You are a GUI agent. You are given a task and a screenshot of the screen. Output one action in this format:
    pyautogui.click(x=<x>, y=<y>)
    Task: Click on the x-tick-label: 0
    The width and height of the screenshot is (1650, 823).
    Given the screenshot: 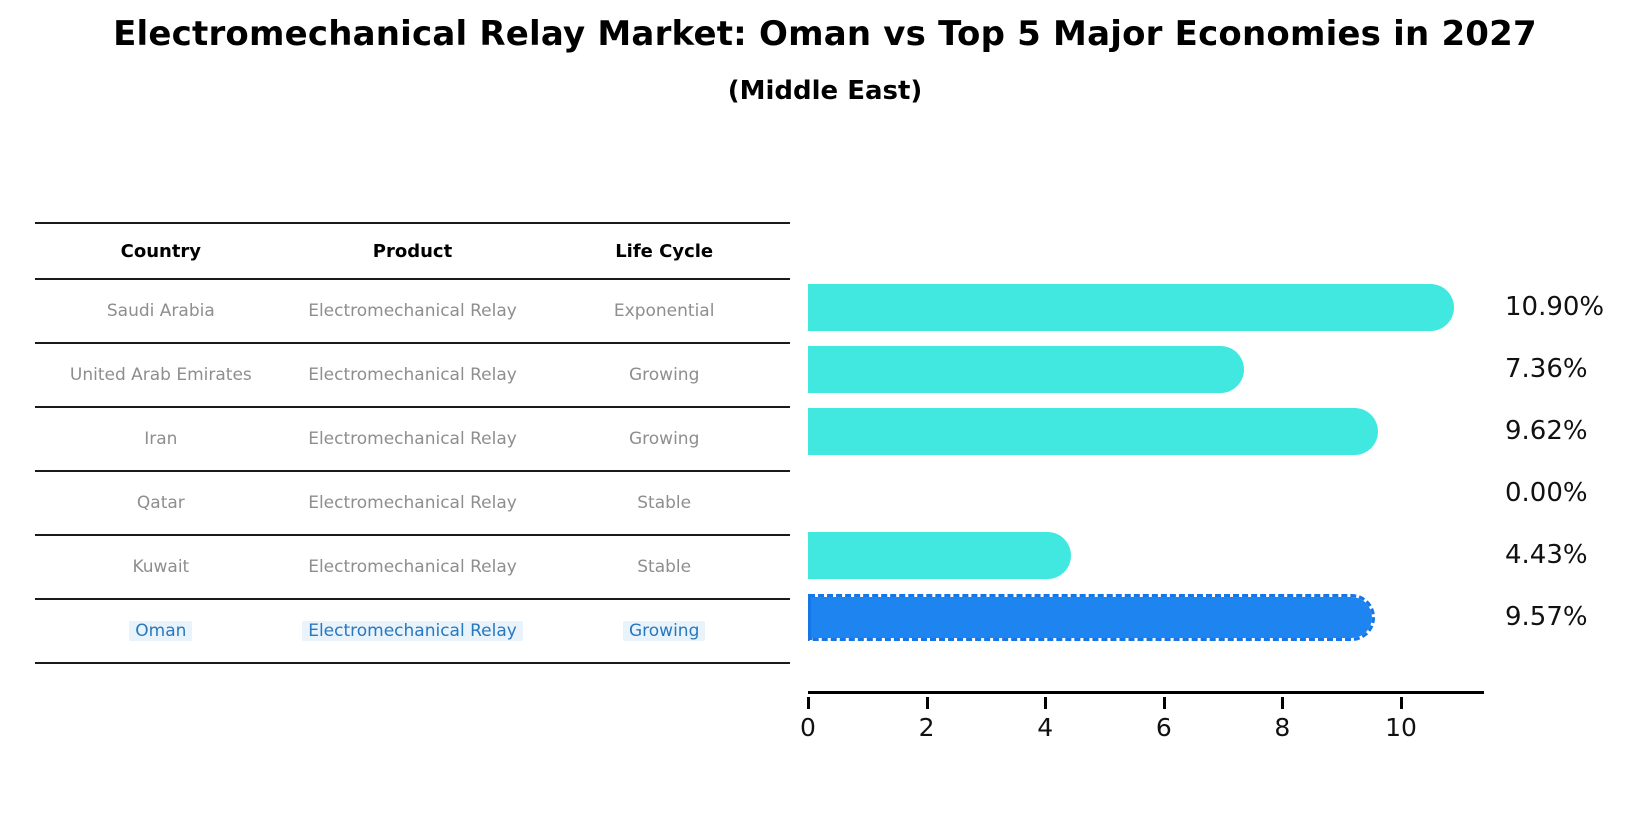 What is the action you would take?
    pyautogui.click(x=808, y=727)
    